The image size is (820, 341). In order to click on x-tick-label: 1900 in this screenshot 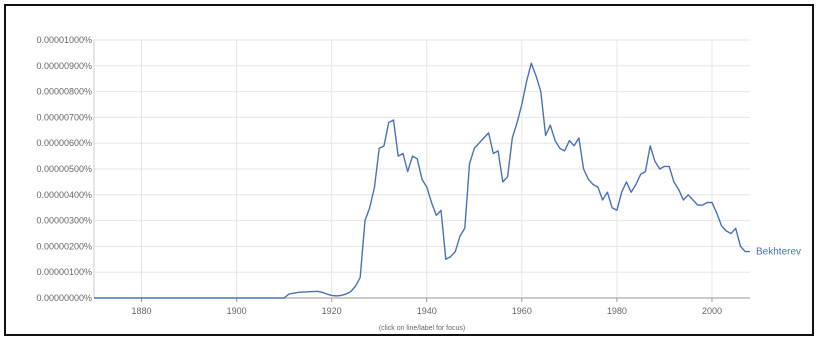, I will do `click(237, 311)`.